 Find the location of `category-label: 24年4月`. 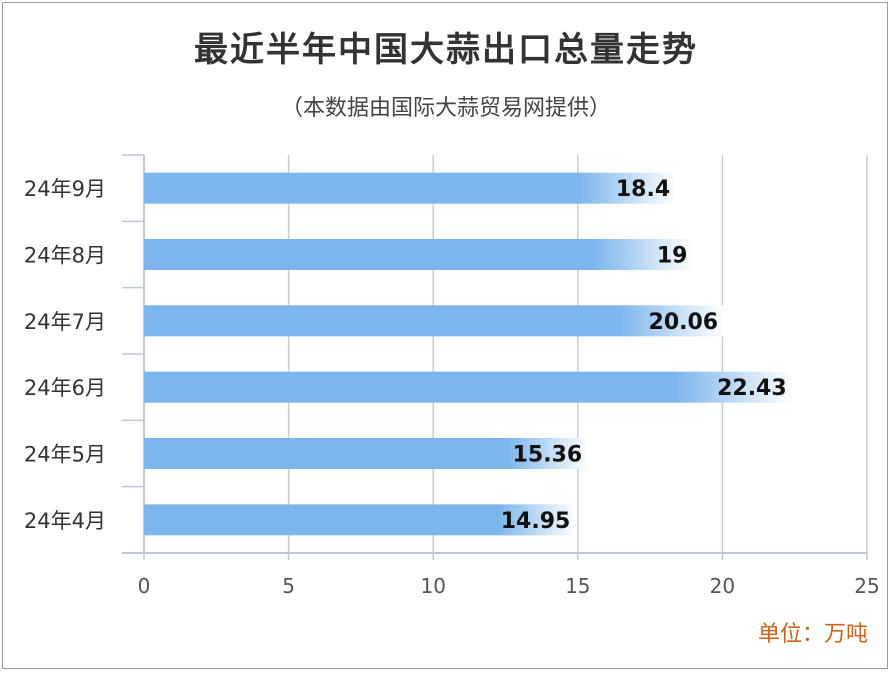

category-label: 24年4月 is located at coordinates (65, 521).